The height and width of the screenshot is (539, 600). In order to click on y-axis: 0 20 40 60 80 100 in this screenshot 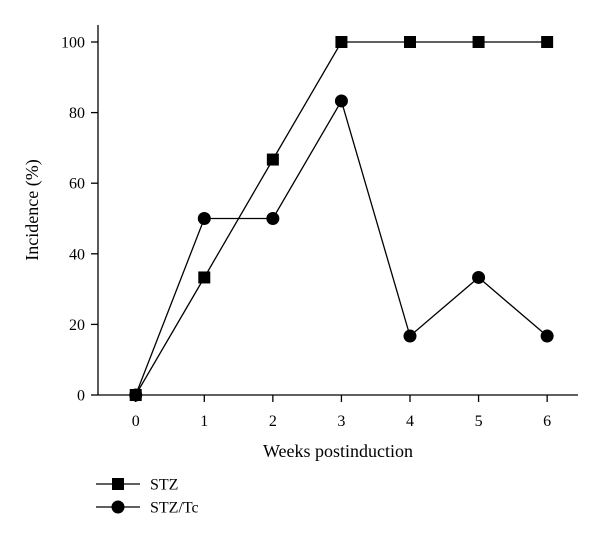, I will do `click(80, 215)`.